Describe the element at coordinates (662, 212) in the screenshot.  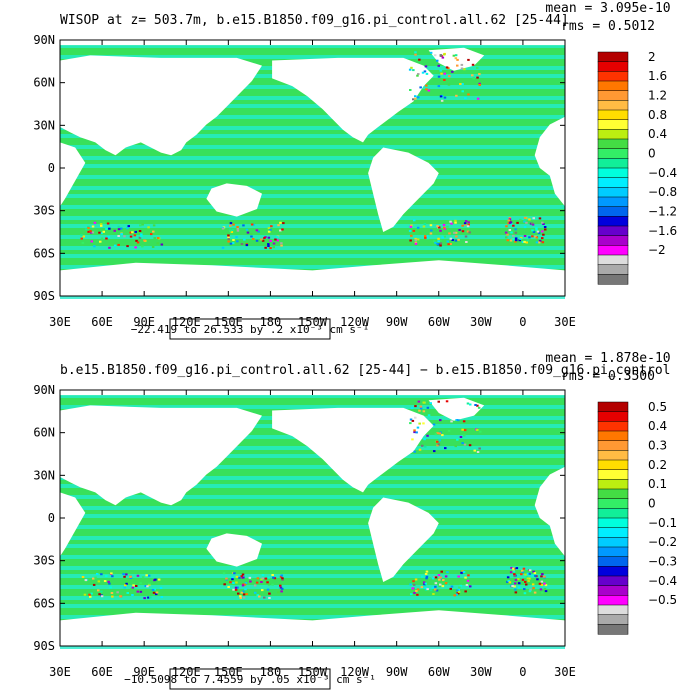
I see `colorbar-label: −1.2` at that location.